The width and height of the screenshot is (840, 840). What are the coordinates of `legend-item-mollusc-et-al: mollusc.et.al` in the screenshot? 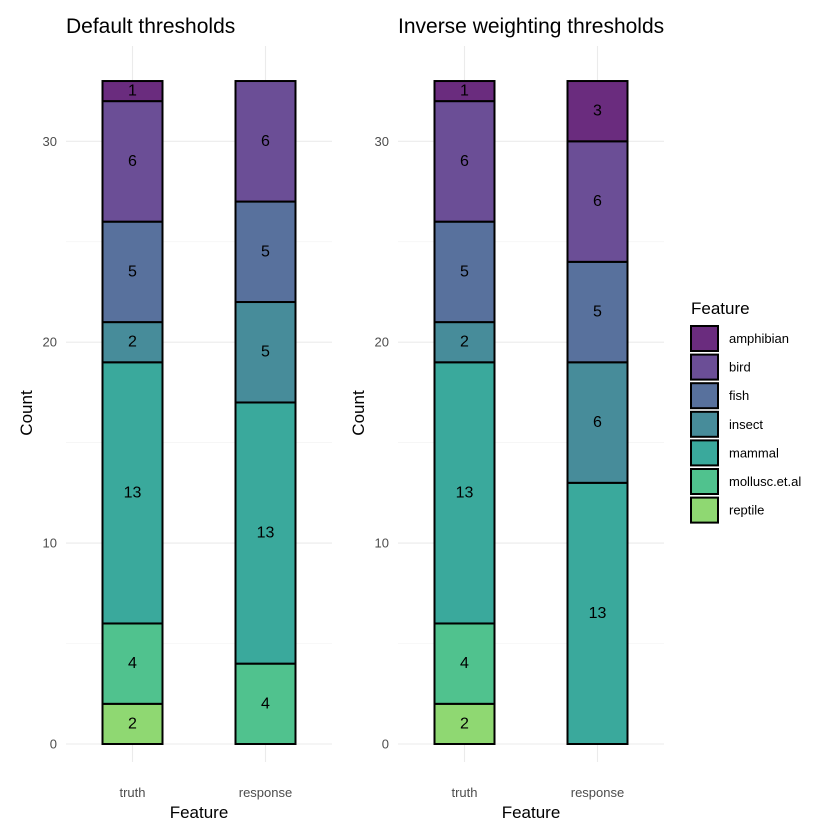 It's located at (745, 481).